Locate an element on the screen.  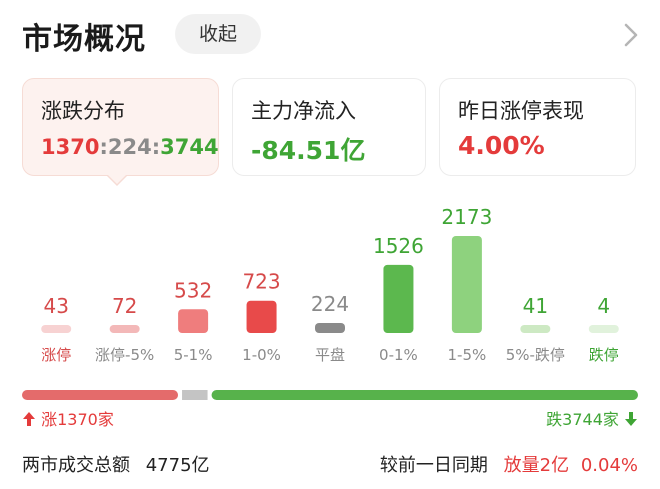
card-rise-fall-distribution: 涨跌分布 1370:224:3744 is located at coordinates (120, 127).